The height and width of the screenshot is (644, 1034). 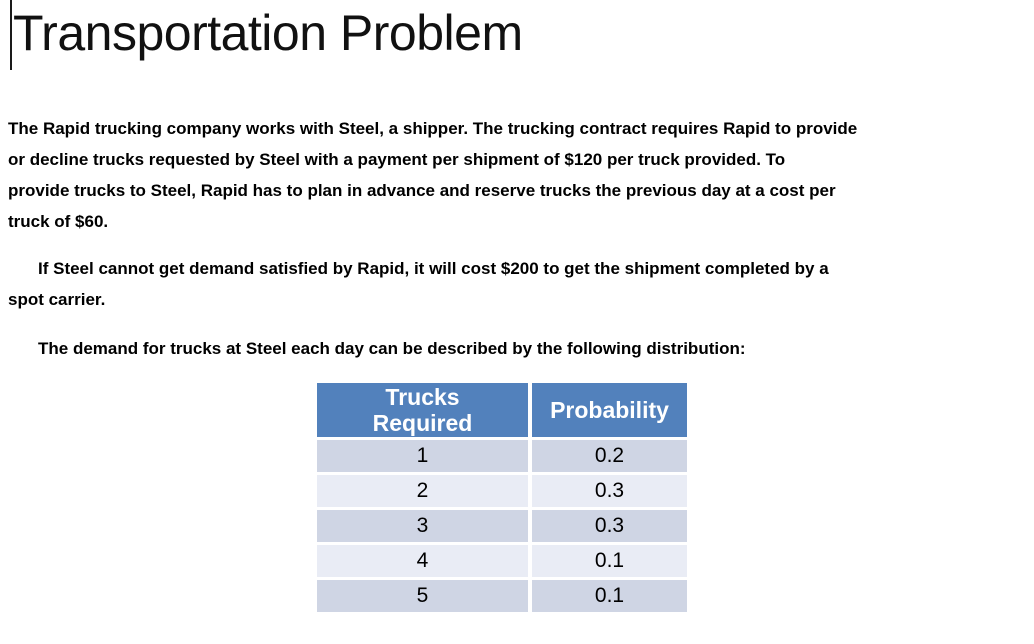 I want to click on table-cell-trucks: 5, so click(x=422, y=596).